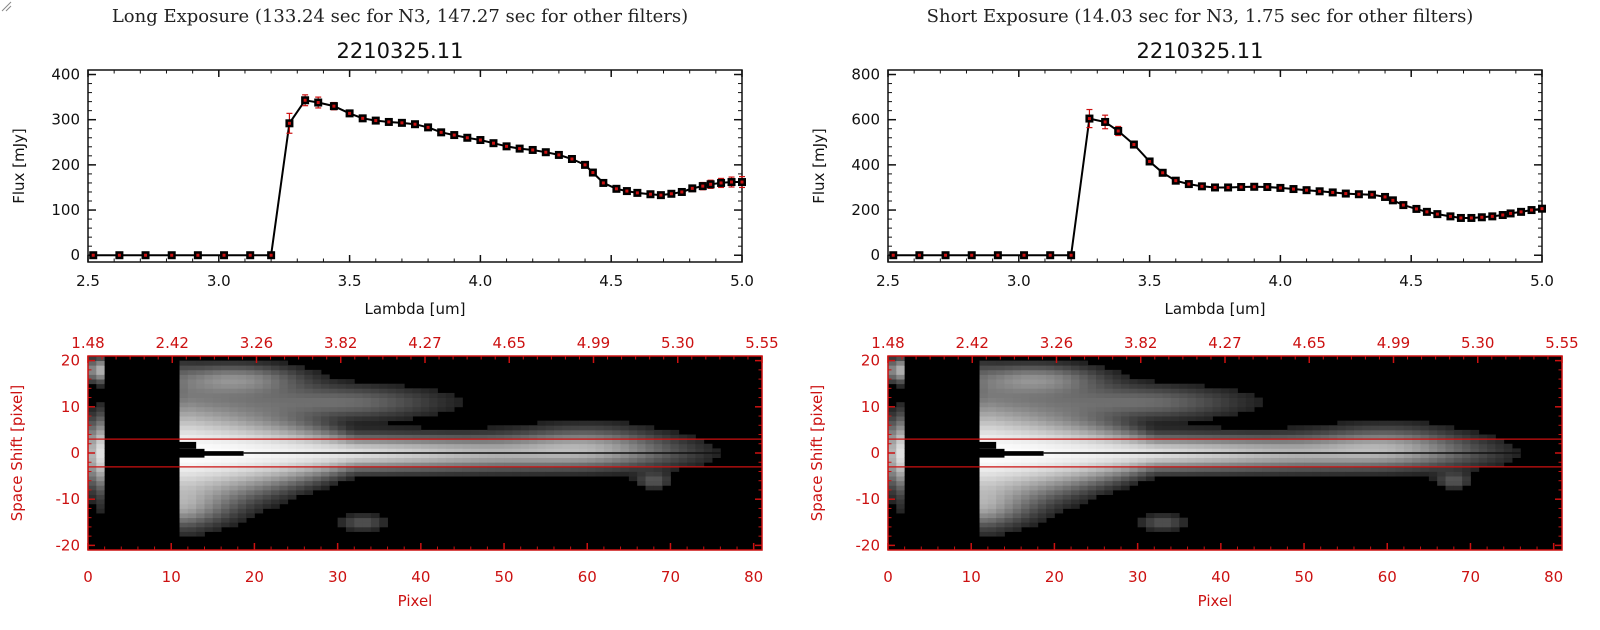 Image resolution: width=1600 pixels, height=630 pixels. What do you see at coordinates (593, 343) in the screenshot?
I see `left-image-top-tick-label: 4.99` at bounding box center [593, 343].